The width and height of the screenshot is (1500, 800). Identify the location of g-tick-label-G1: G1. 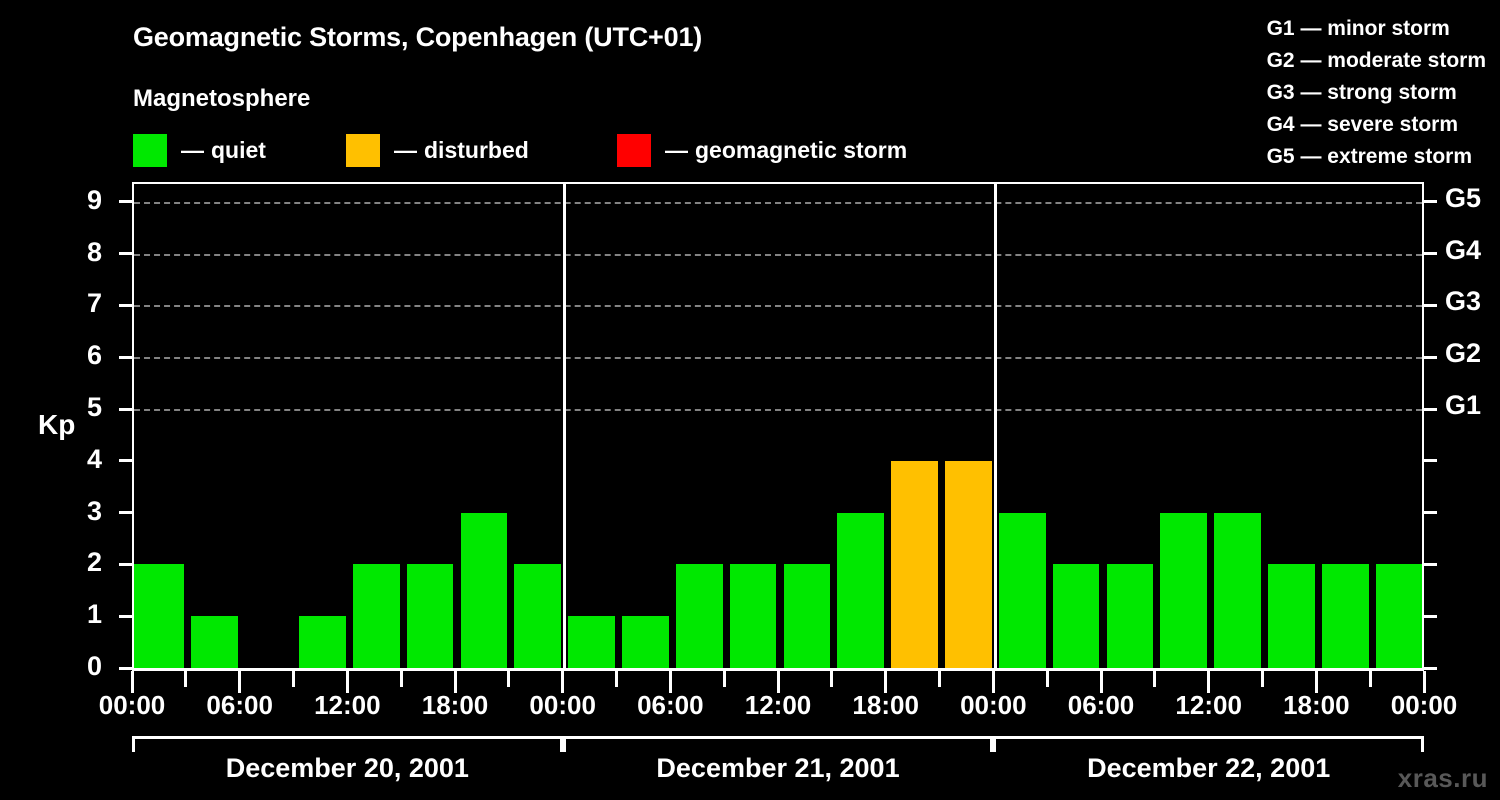
(1463, 405).